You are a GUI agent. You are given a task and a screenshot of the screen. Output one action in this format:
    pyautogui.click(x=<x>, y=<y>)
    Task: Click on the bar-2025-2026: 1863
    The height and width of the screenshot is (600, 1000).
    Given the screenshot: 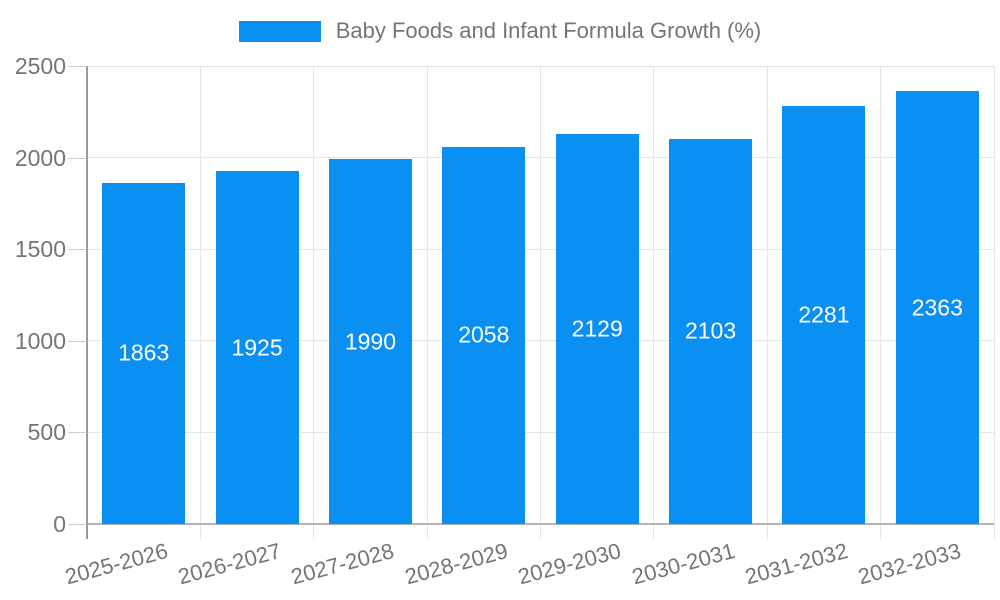 What is the action you would take?
    pyautogui.click(x=144, y=353)
    